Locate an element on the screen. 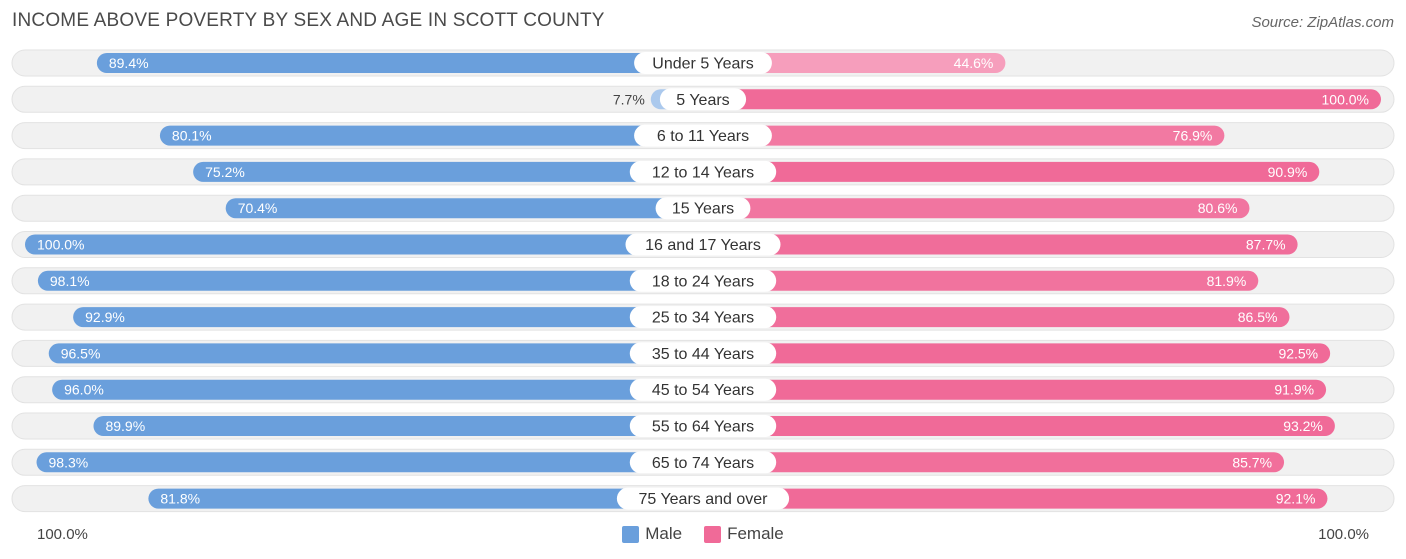  category-label: 6 to 11 Years is located at coordinates (703, 136).